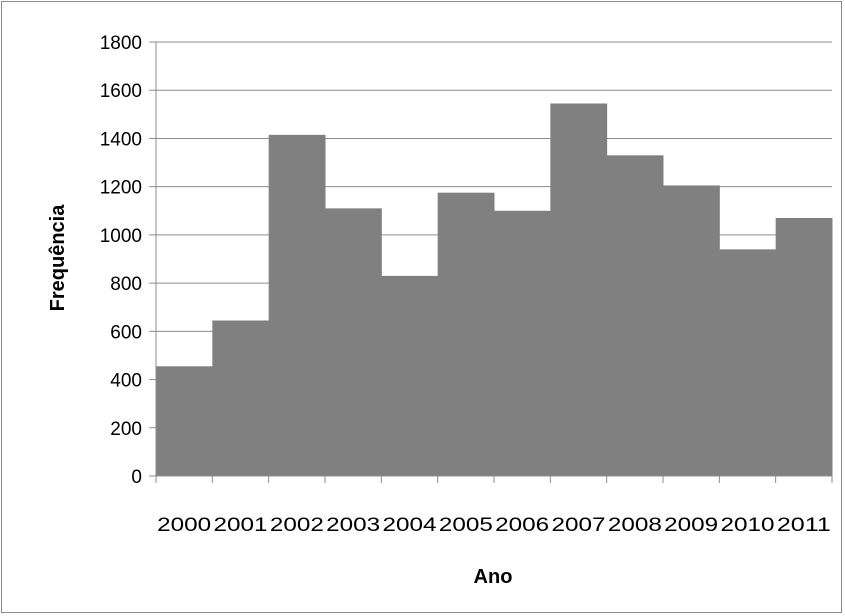  Describe the element at coordinates (136, 477) in the screenshot. I see `y-tick-label: 0` at that location.